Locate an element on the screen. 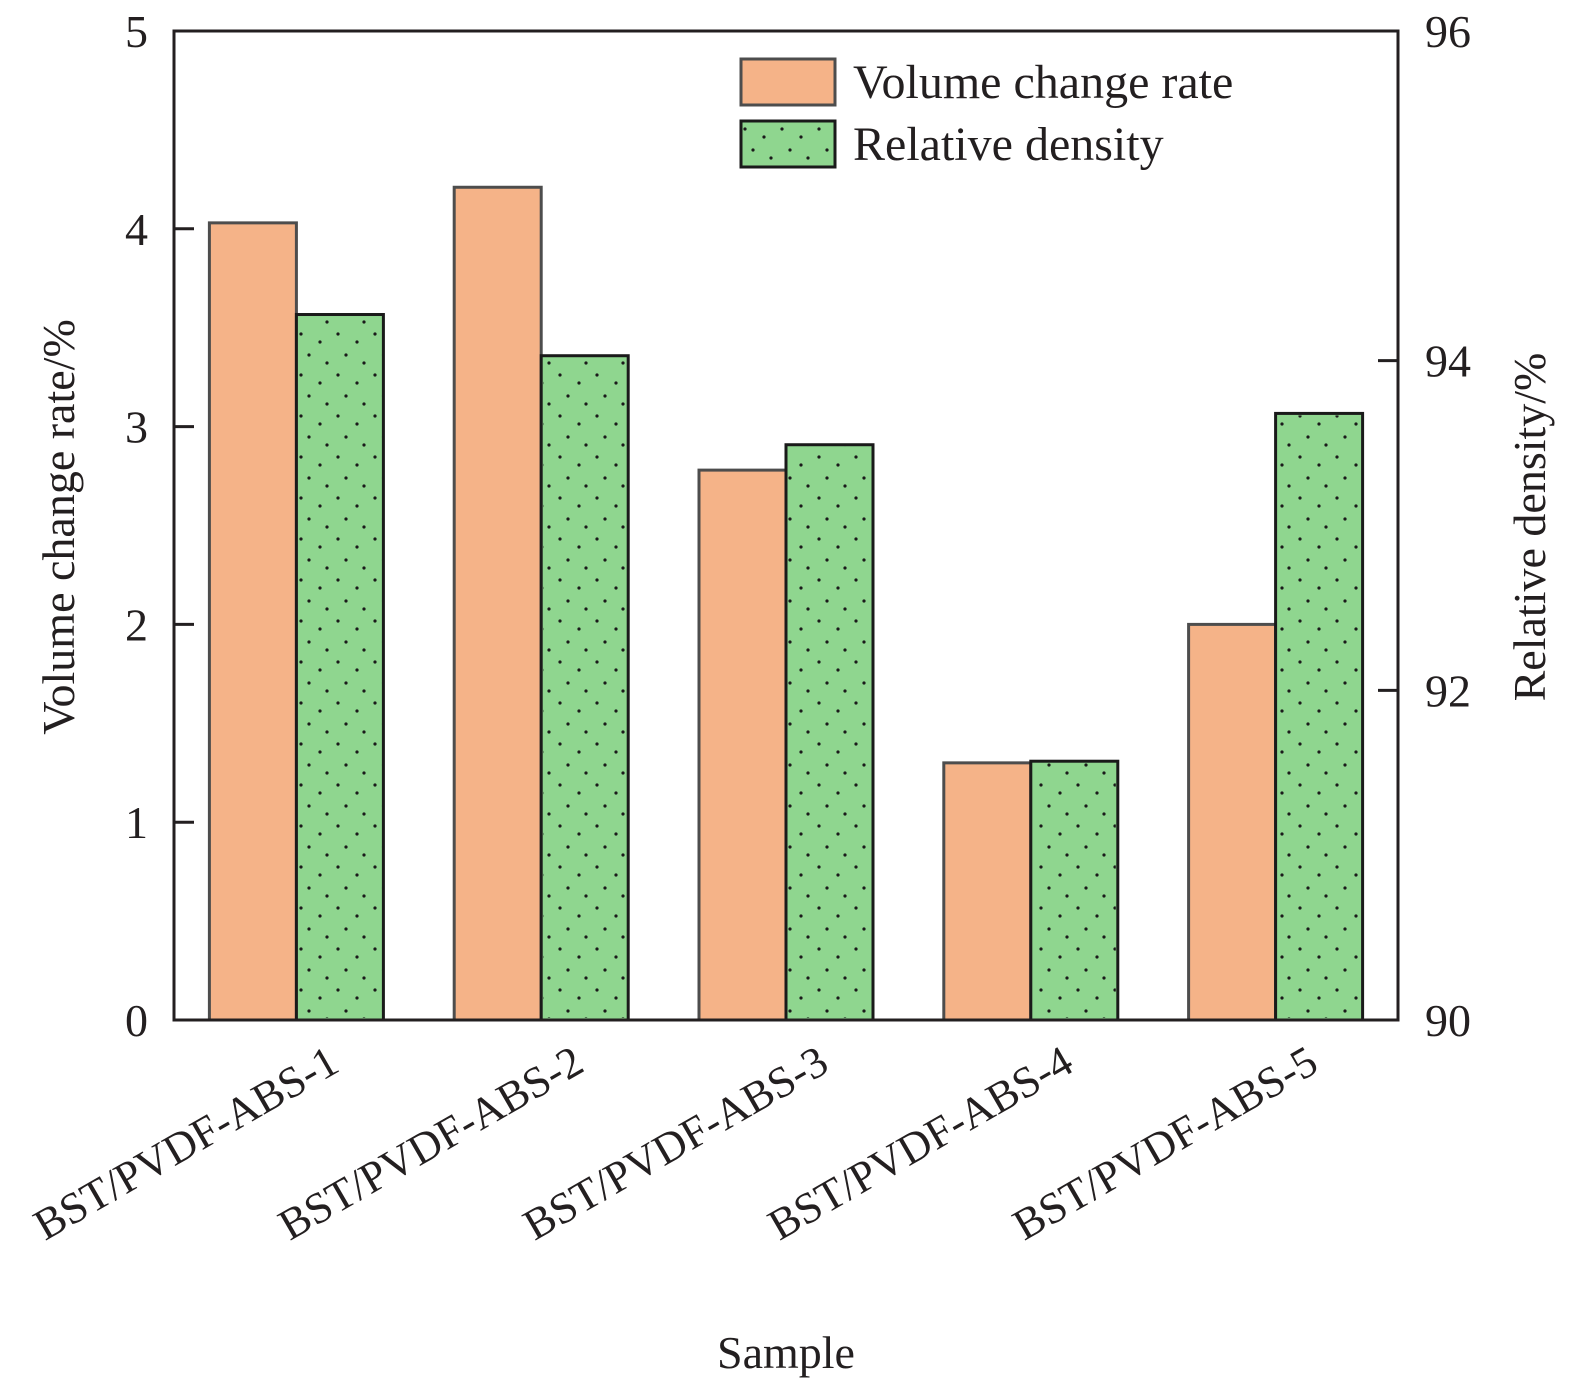  y2-tick-label-90: 90 is located at coordinates (1448, 1020).